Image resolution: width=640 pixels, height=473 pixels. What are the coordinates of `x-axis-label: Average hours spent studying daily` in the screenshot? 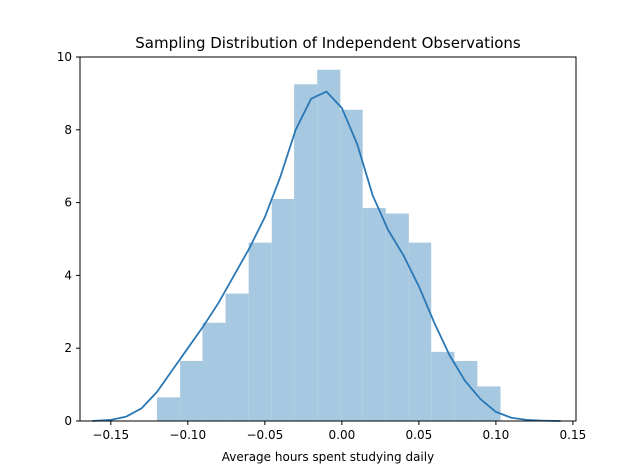 It's located at (328, 457).